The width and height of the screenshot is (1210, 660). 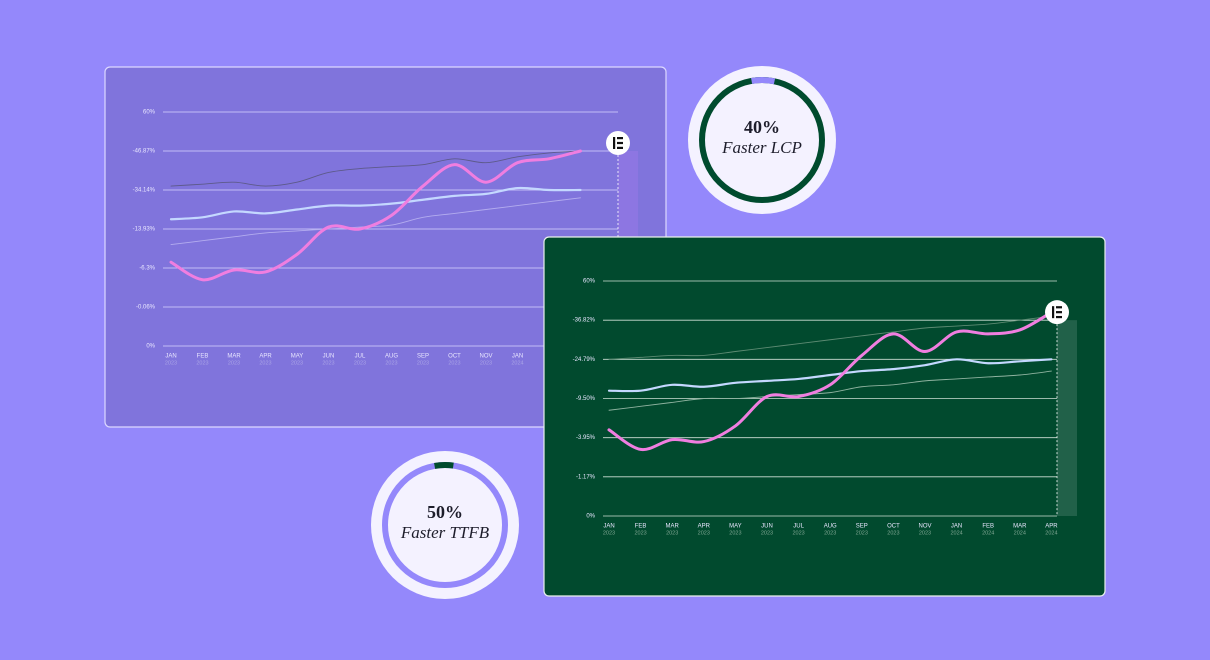 What do you see at coordinates (586, 477) in the screenshot?
I see `y-tick-label: -1.17%` at bounding box center [586, 477].